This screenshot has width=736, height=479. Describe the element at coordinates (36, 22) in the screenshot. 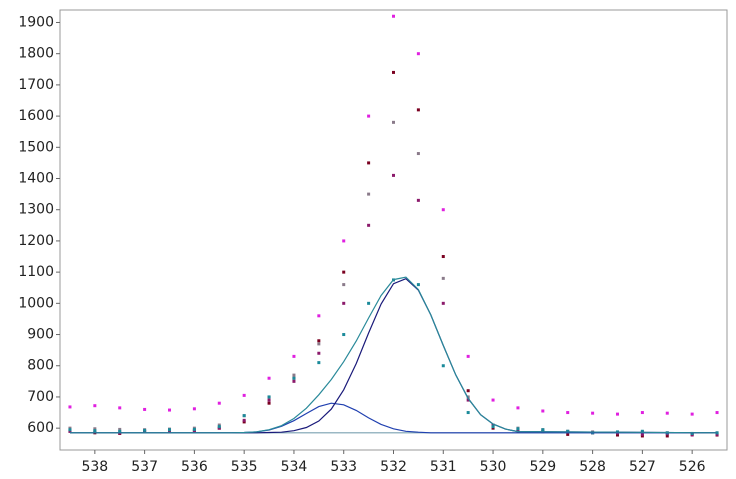

I see `y-tick-label: 1900` at that location.